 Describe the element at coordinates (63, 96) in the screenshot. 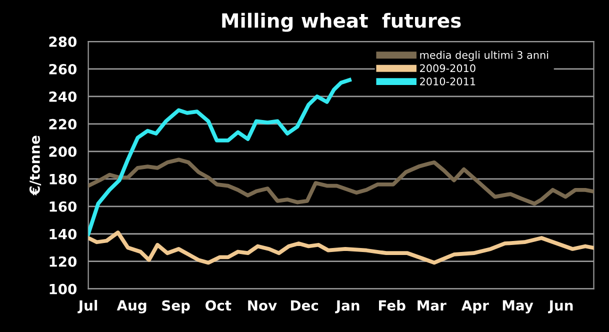

I see `y-tick-label: 240` at that location.